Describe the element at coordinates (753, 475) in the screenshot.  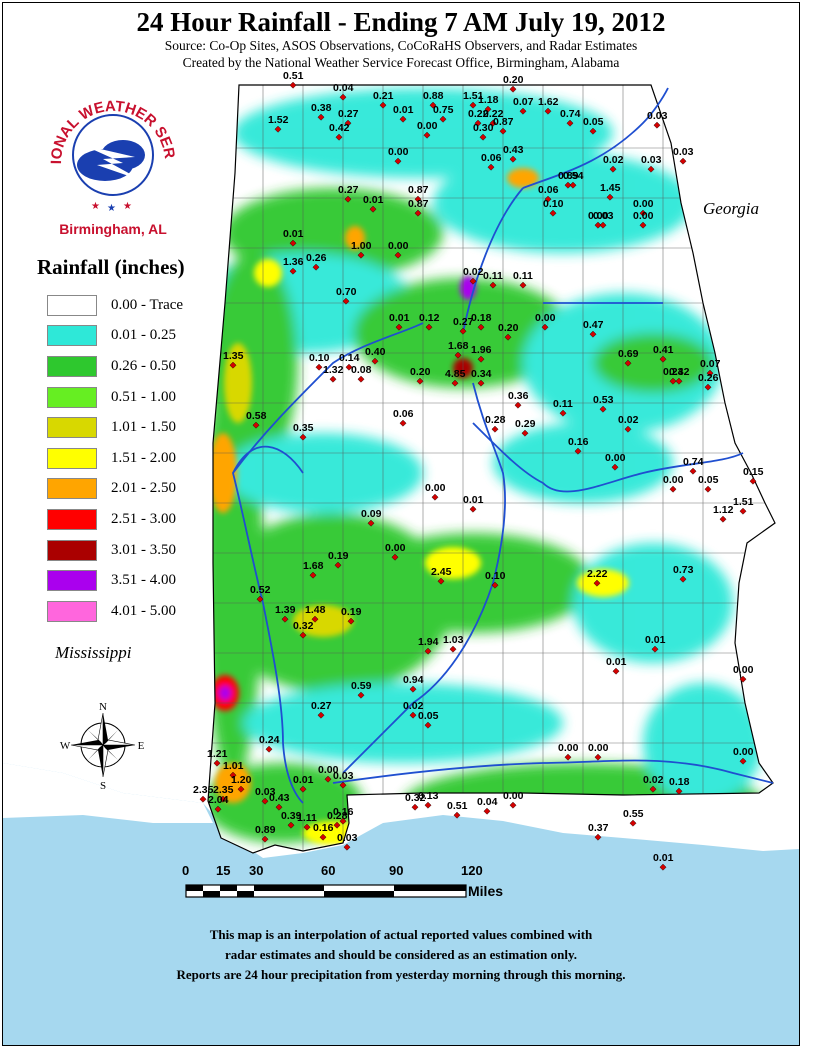
I see `station-report: 0.15` at that location.